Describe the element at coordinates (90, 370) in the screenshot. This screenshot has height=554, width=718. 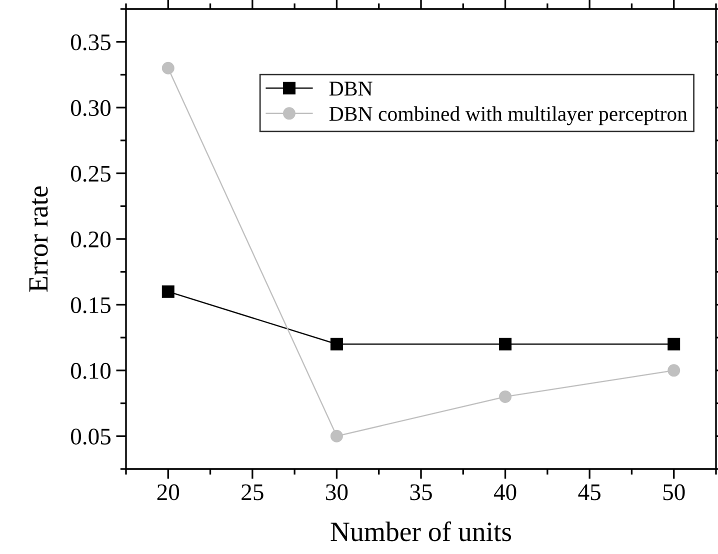
I see `y-tick-label: 0.10` at that location.